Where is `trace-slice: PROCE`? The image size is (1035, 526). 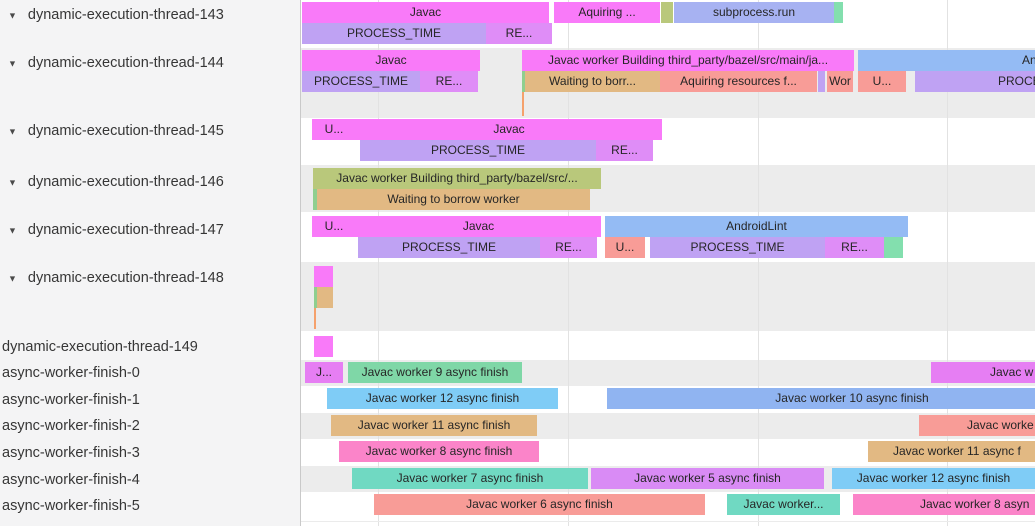
trace-slice: PROCE is located at coordinates (975, 81).